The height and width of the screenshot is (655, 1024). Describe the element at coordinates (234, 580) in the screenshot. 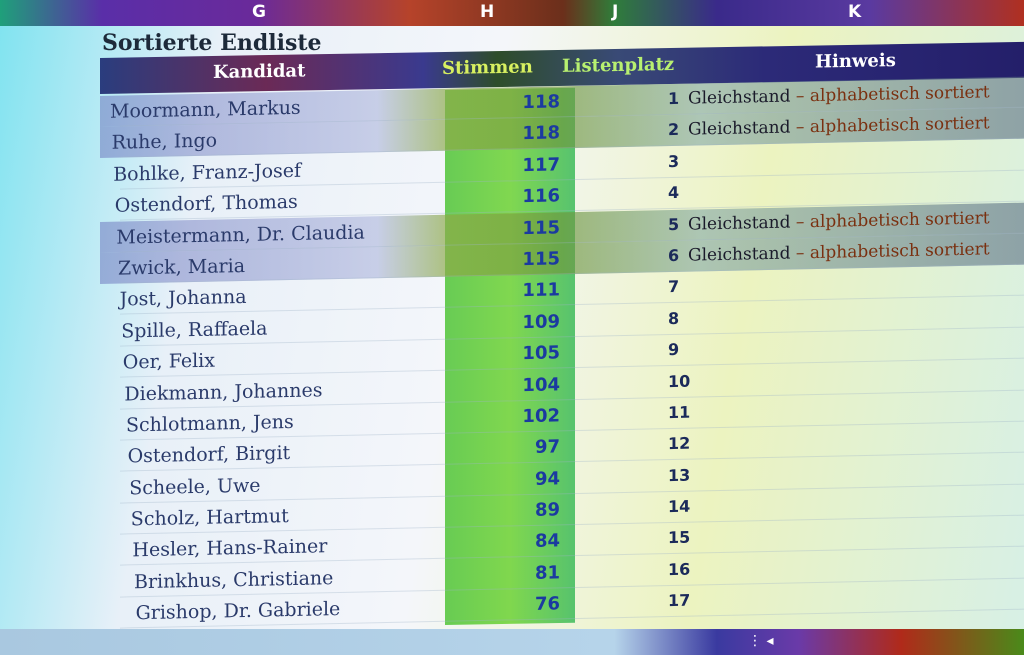

I see `candidate-name-cell: Brinkhus, Christiane` at that location.